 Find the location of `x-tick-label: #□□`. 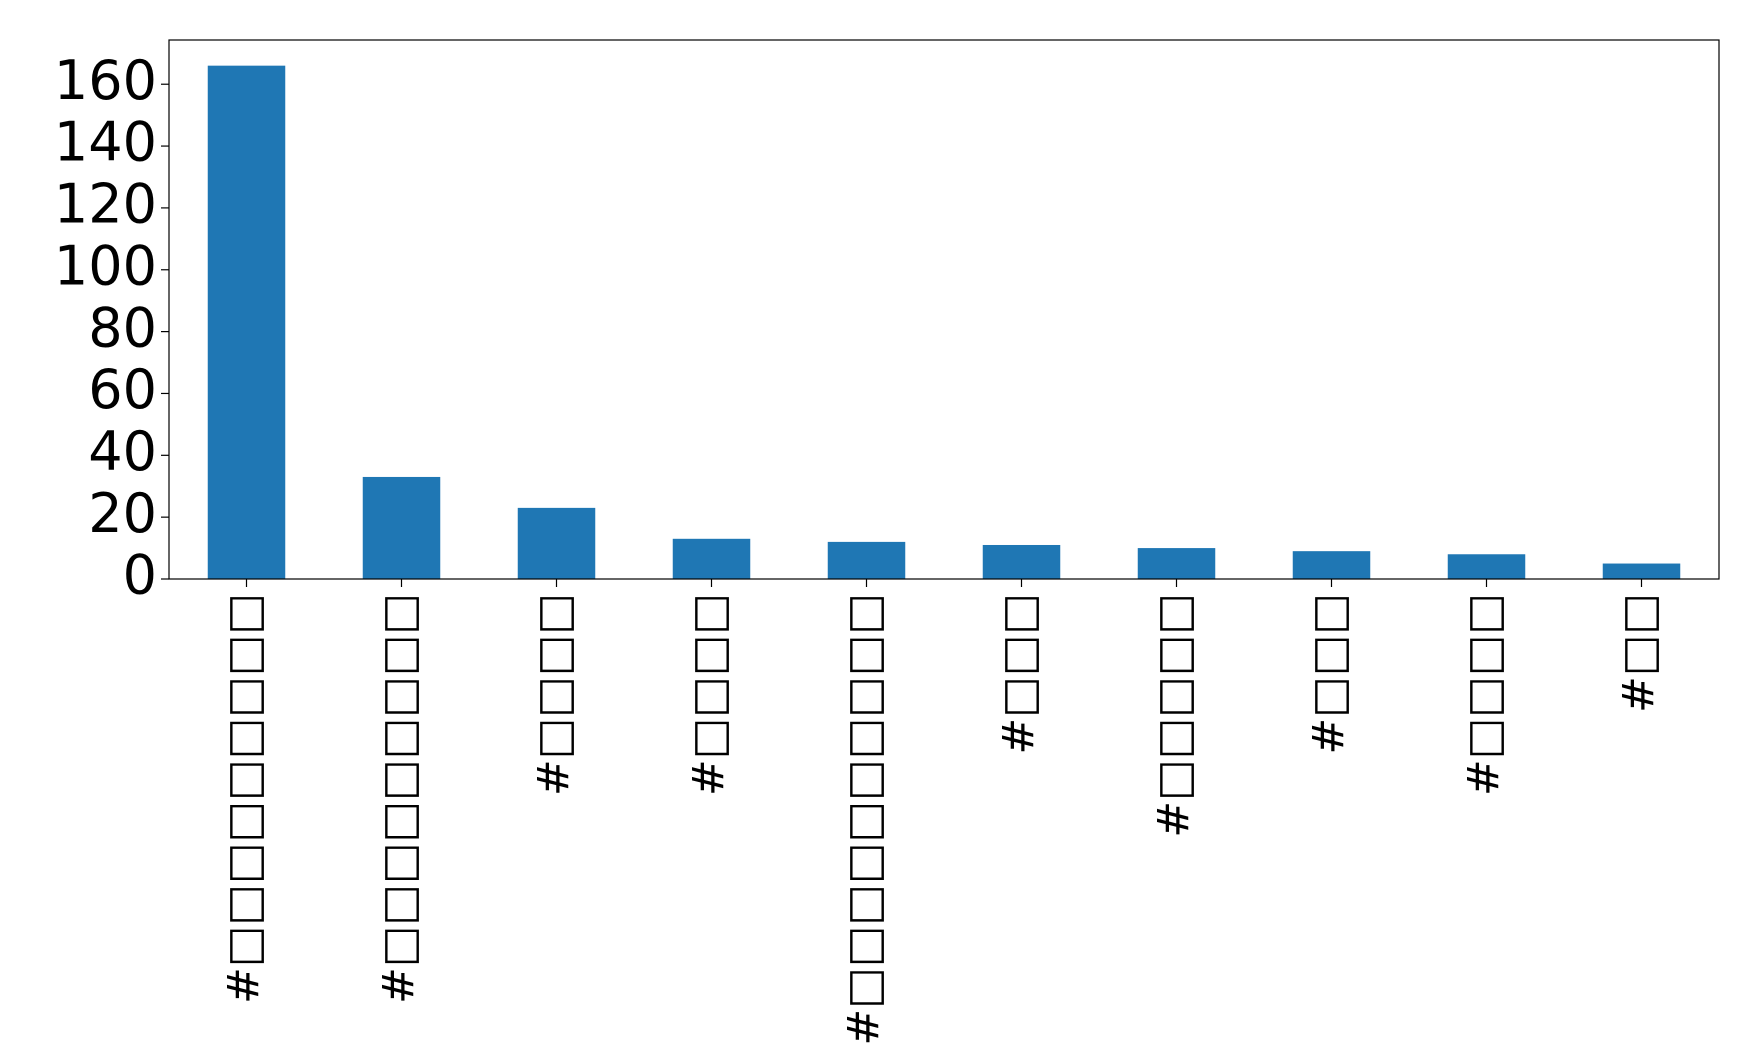

x-tick-label: #□□ is located at coordinates (1639, 653).